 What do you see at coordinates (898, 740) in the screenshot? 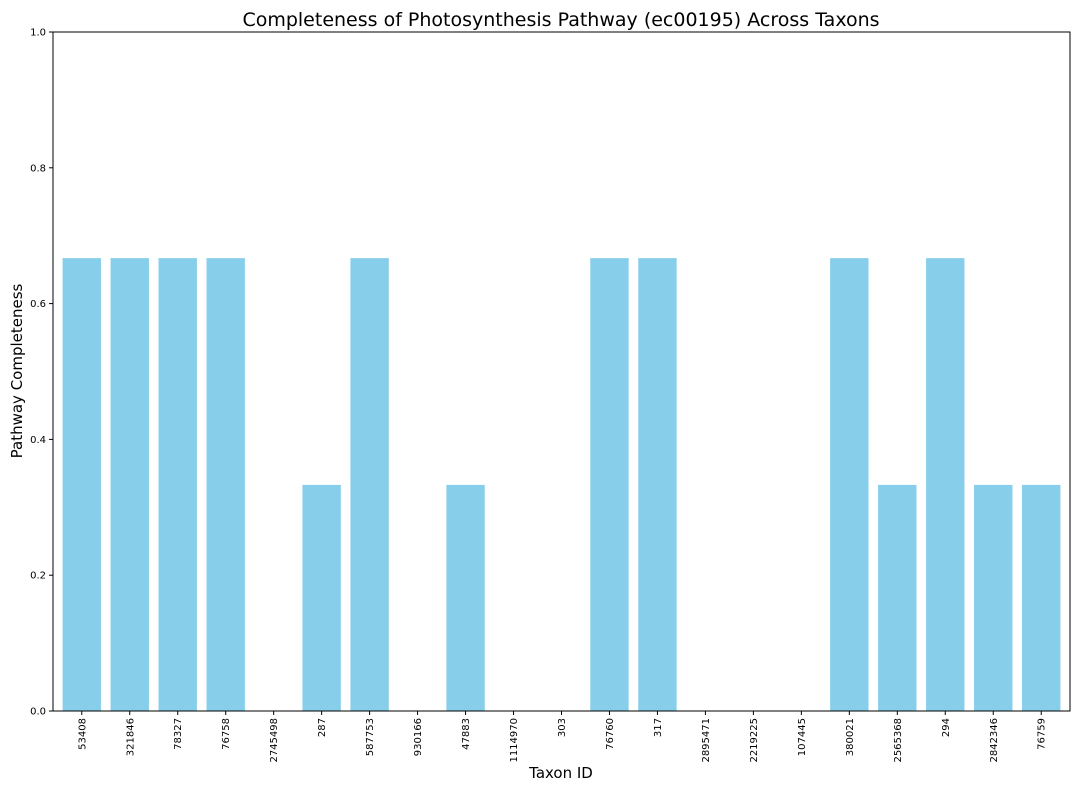
I see `x-tick-label: 2565368` at bounding box center [898, 740].